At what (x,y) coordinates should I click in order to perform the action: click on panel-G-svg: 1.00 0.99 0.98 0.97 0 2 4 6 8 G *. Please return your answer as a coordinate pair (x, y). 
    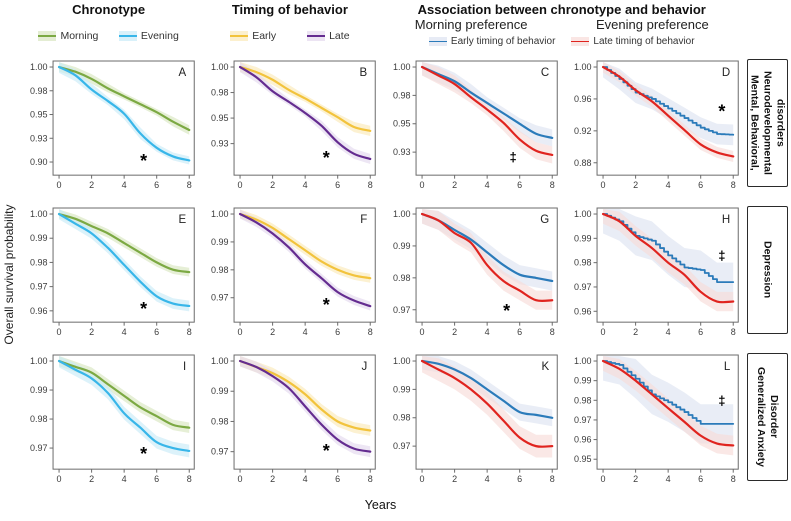
    Looking at the image, I should click on (475, 272).